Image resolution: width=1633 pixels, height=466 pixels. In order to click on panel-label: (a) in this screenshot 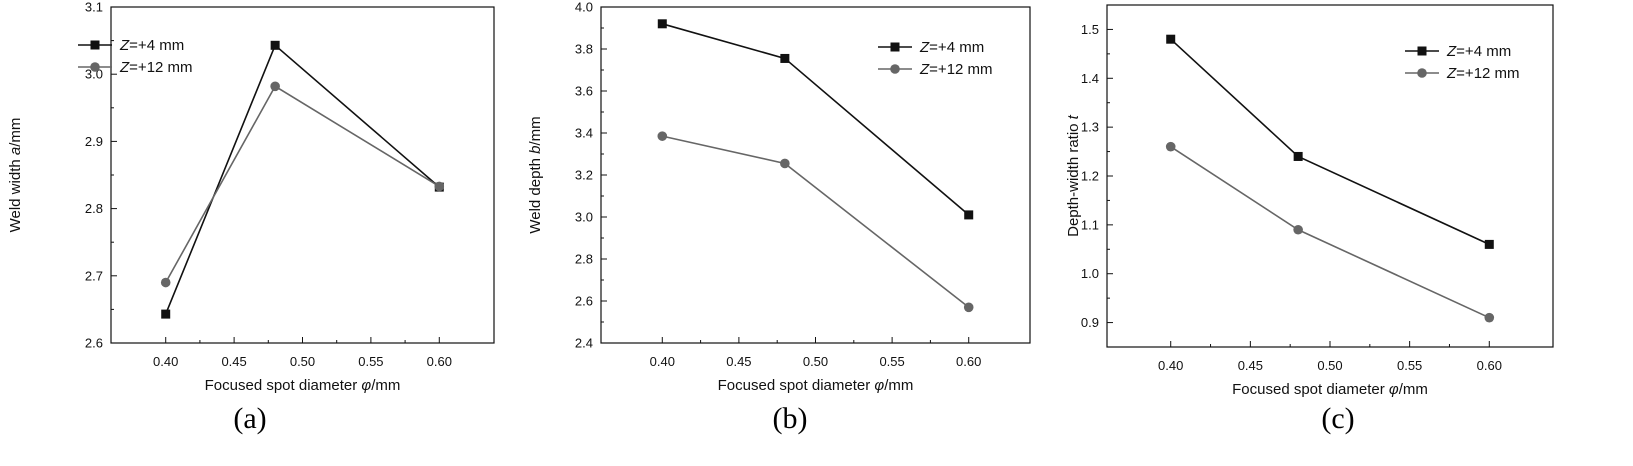, I will do `click(249, 418)`.